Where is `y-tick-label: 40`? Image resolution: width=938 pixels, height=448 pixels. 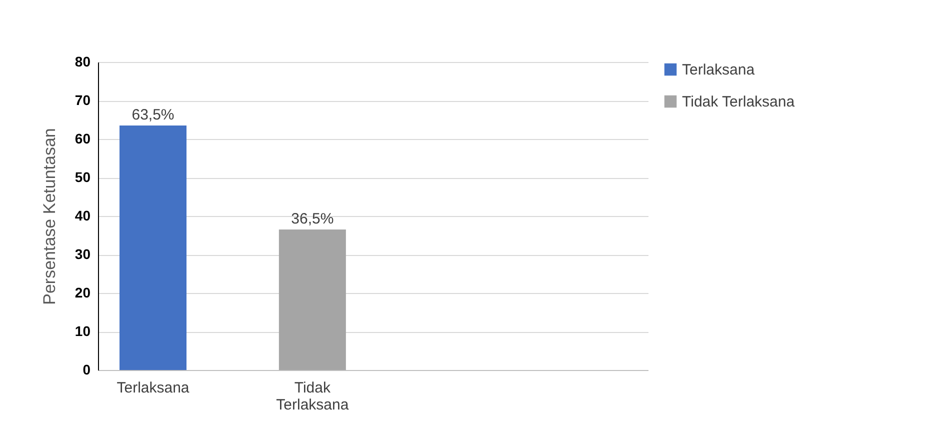
y-tick-label: 40 is located at coordinates (82, 216).